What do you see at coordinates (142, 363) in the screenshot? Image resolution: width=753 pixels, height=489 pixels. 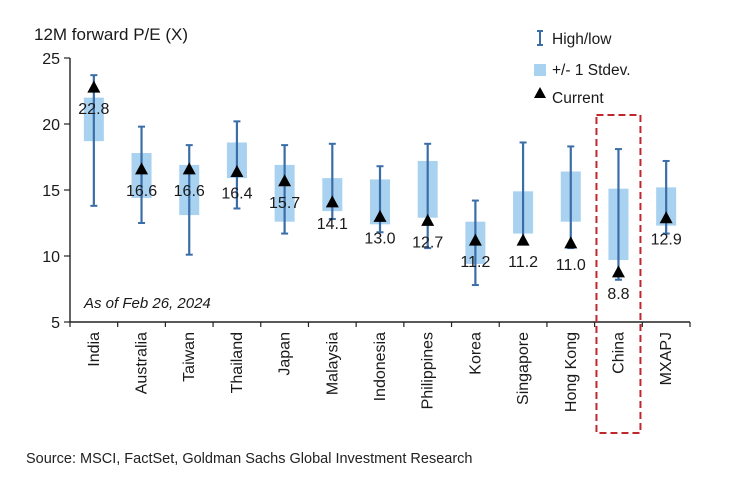 I see `category-label-1: Australia` at bounding box center [142, 363].